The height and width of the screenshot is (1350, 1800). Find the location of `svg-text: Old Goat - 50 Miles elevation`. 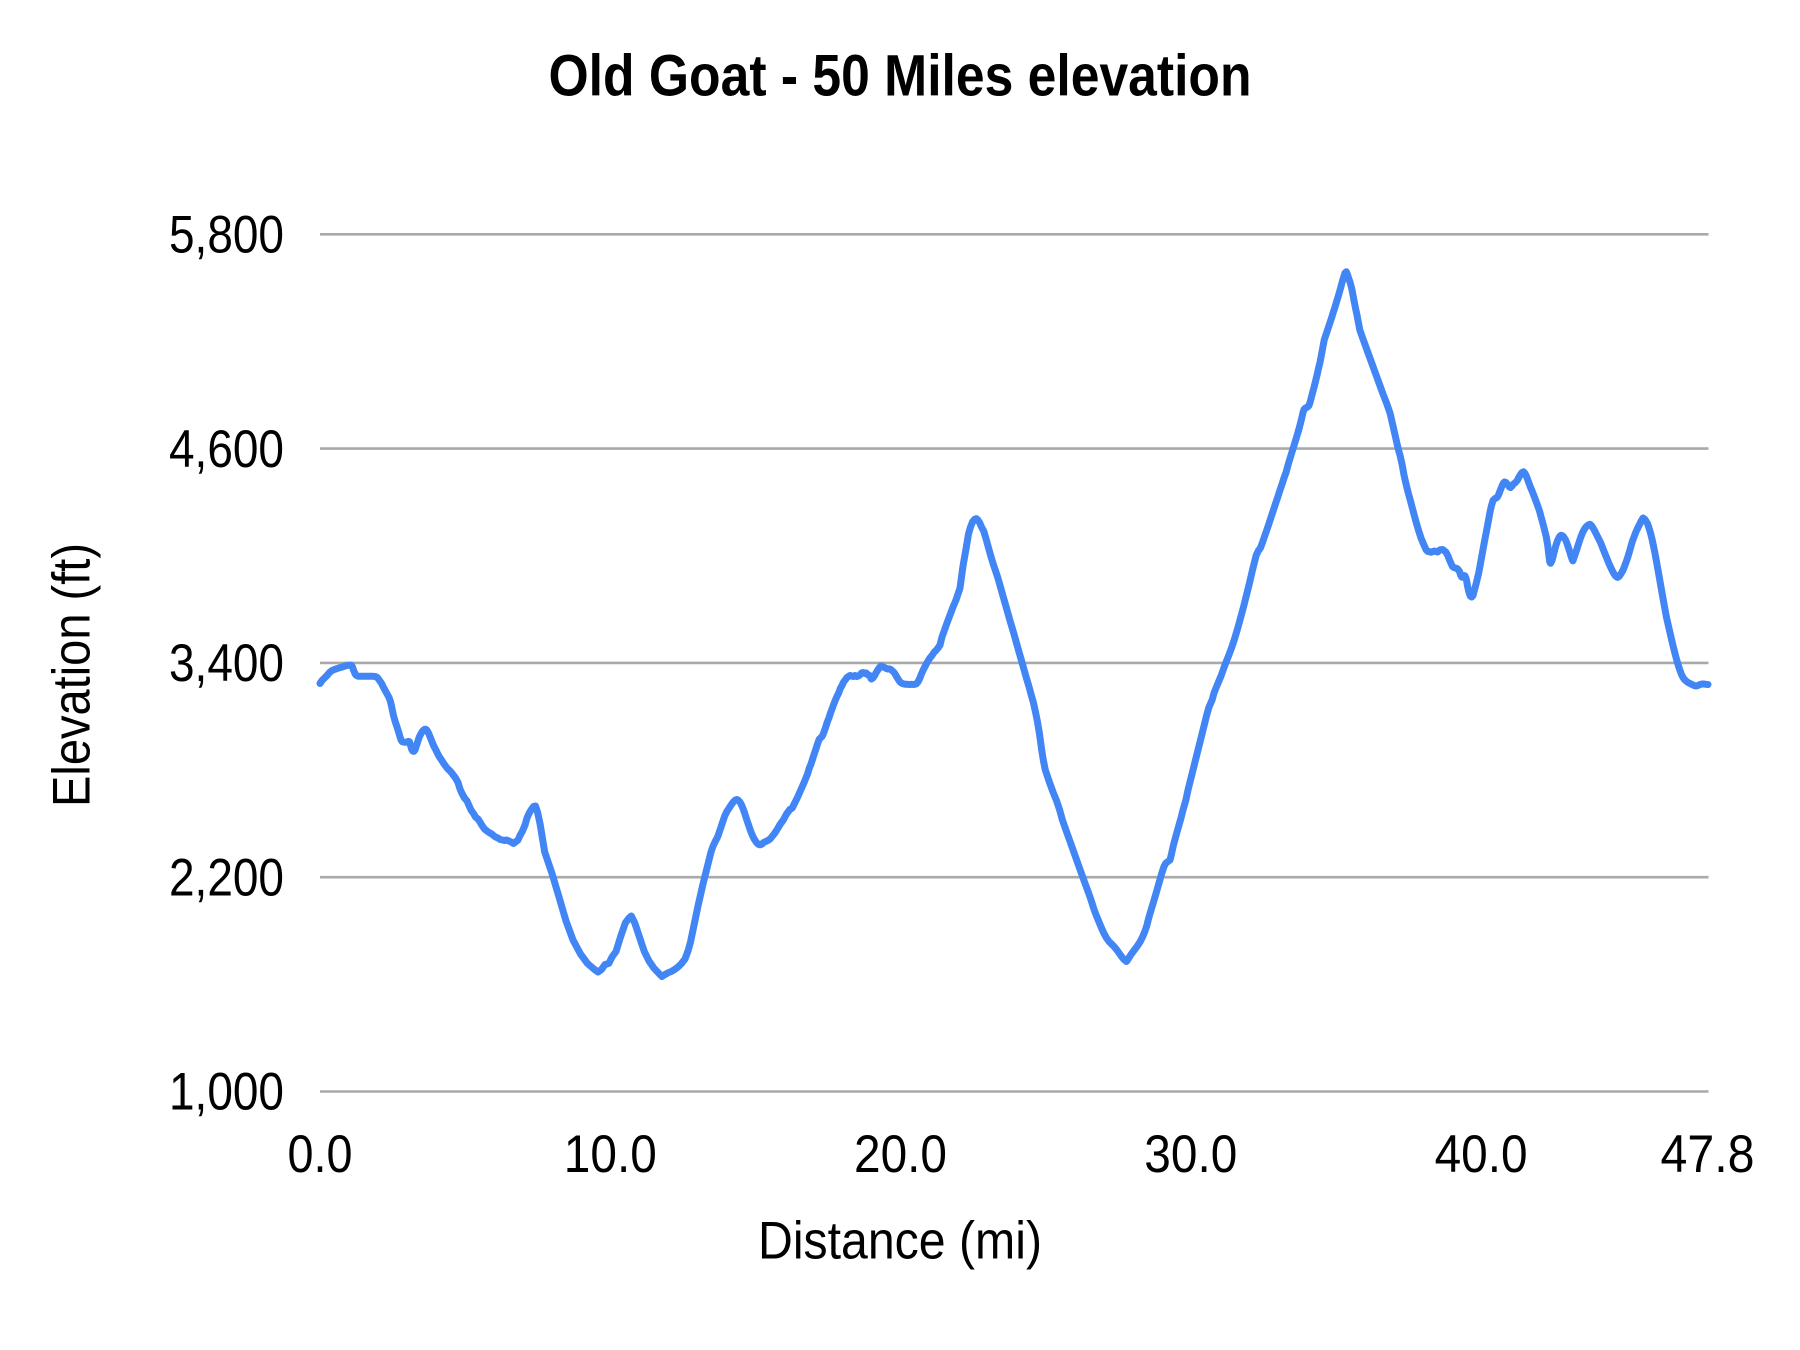

svg-text: Old Goat - 50 Miles elevation is located at coordinates (900, 76).